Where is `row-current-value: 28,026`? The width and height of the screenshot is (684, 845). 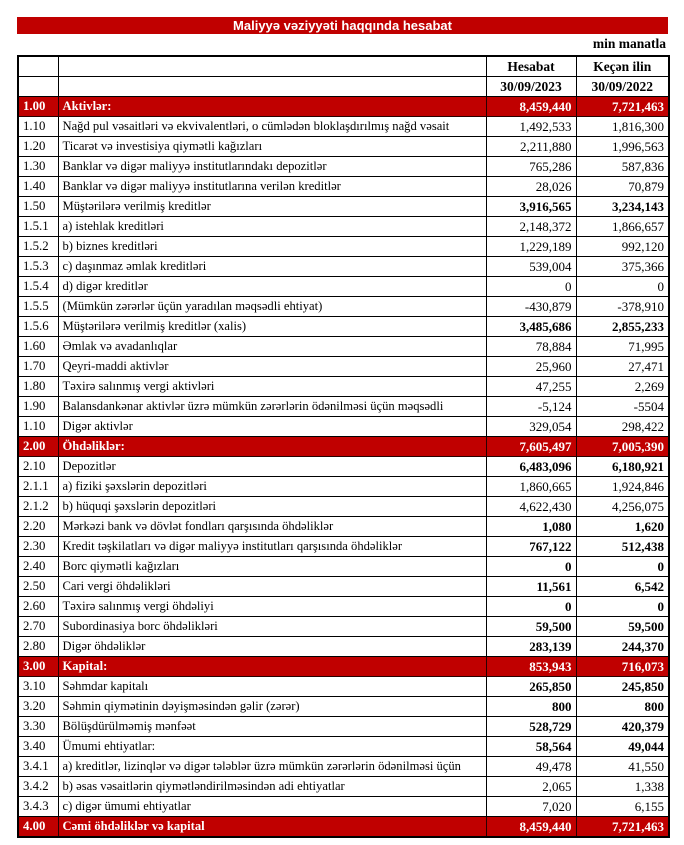 row-current-value: 28,026 is located at coordinates (531, 186).